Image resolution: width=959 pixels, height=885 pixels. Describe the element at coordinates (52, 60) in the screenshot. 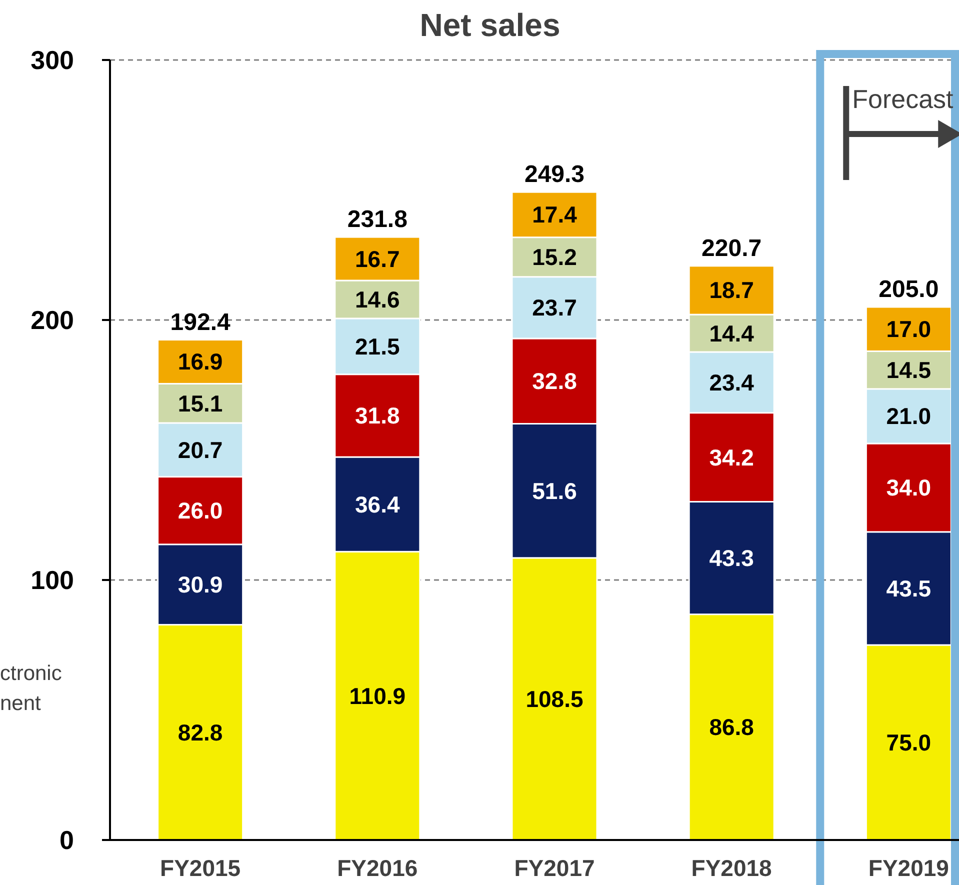

I see `y-tick-label: 300` at that location.